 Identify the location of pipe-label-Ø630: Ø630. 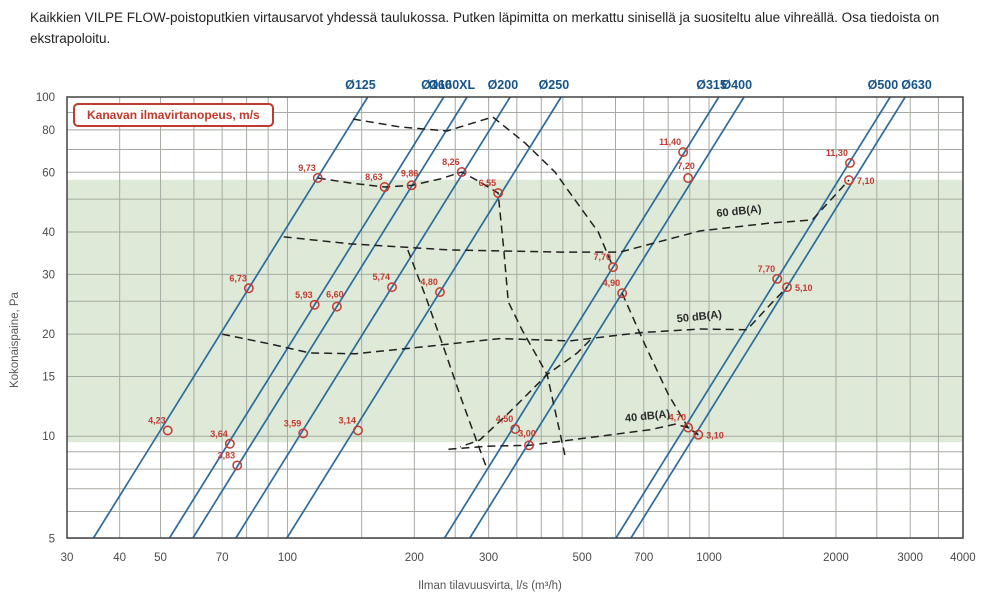
(916, 85).